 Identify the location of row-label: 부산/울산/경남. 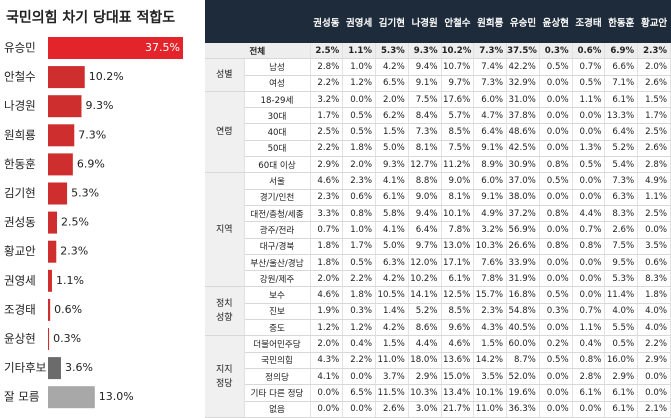
(277, 263).